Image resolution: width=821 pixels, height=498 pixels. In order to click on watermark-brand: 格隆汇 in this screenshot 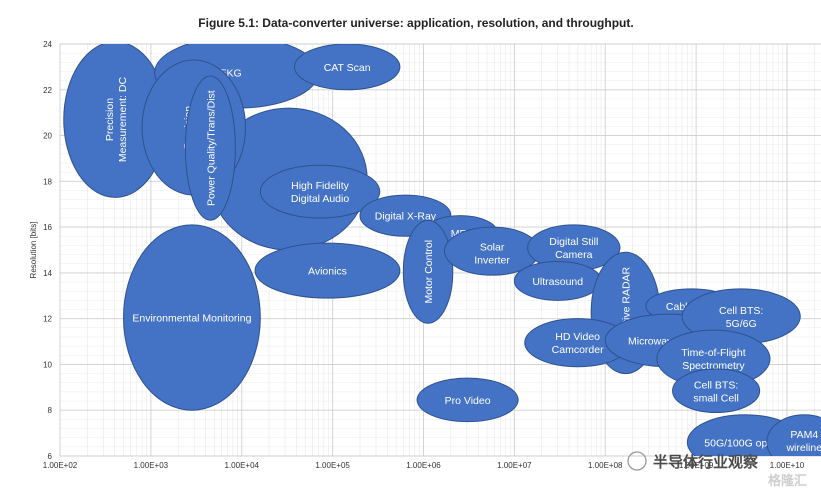, I will do `click(787, 481)`.